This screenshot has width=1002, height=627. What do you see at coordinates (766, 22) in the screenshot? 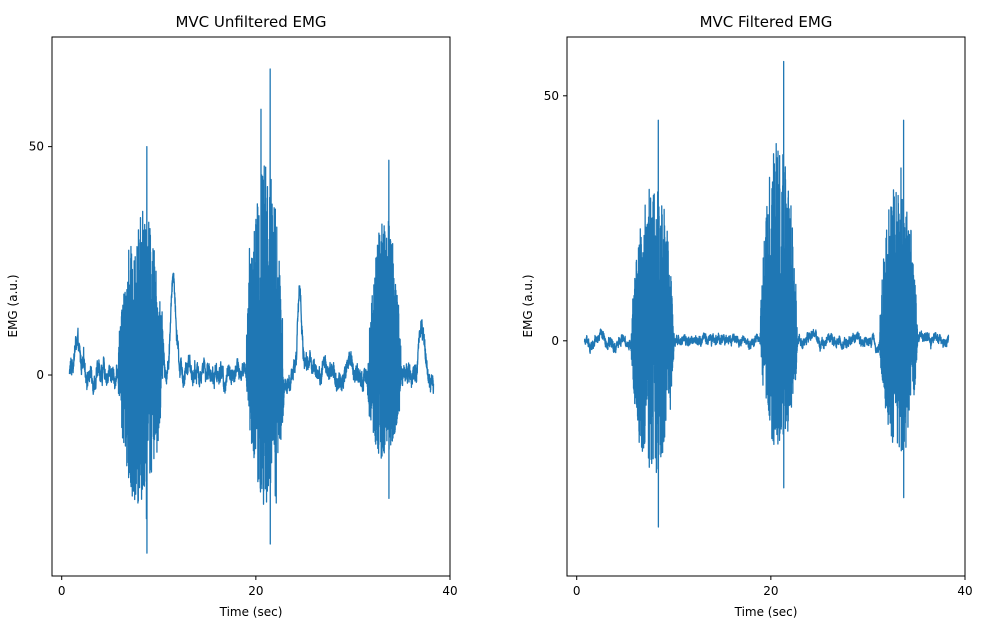
I see `chart-title: MVC Filtered EMG` at bounding box center [766, 22].